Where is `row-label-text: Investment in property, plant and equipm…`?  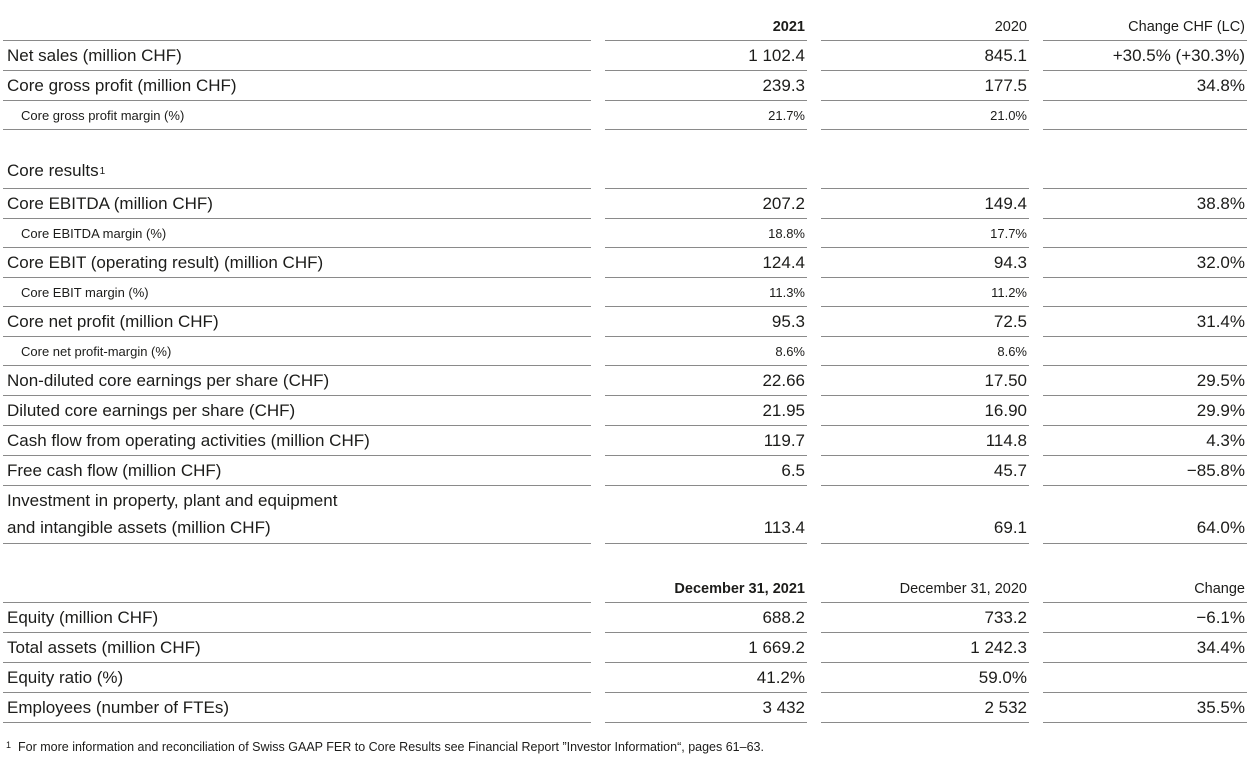 row-label-text: Investment in property, plant and equipm… is located at coordinates (172, 514).